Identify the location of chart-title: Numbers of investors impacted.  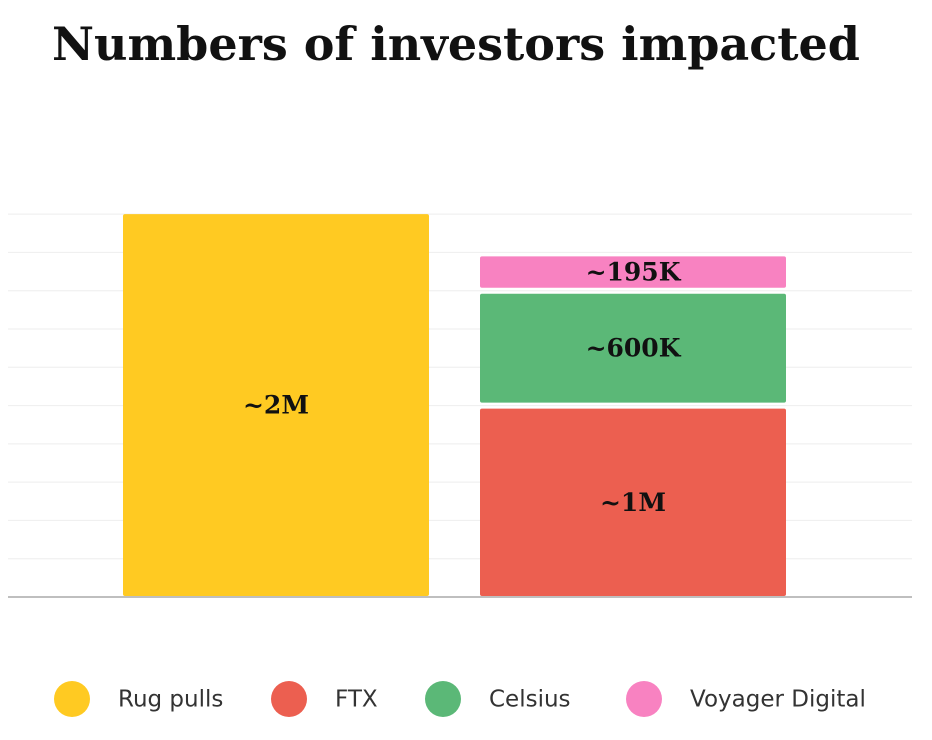
(456, 44).